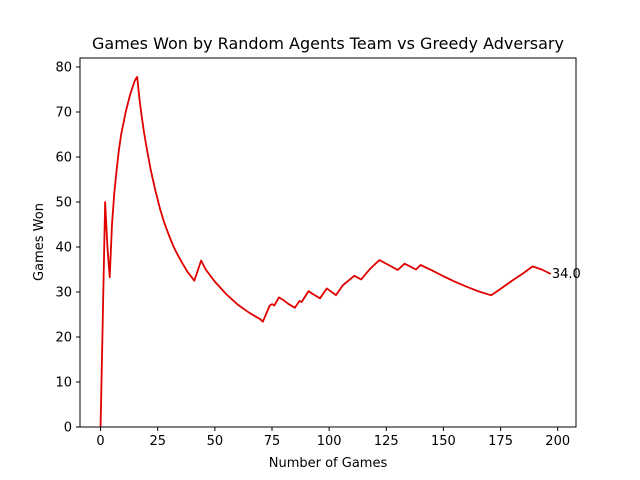 Image resolution: width=640 pixels, height=480 pixels. I want to click on x-tick-label: 25, so click(157, 441).